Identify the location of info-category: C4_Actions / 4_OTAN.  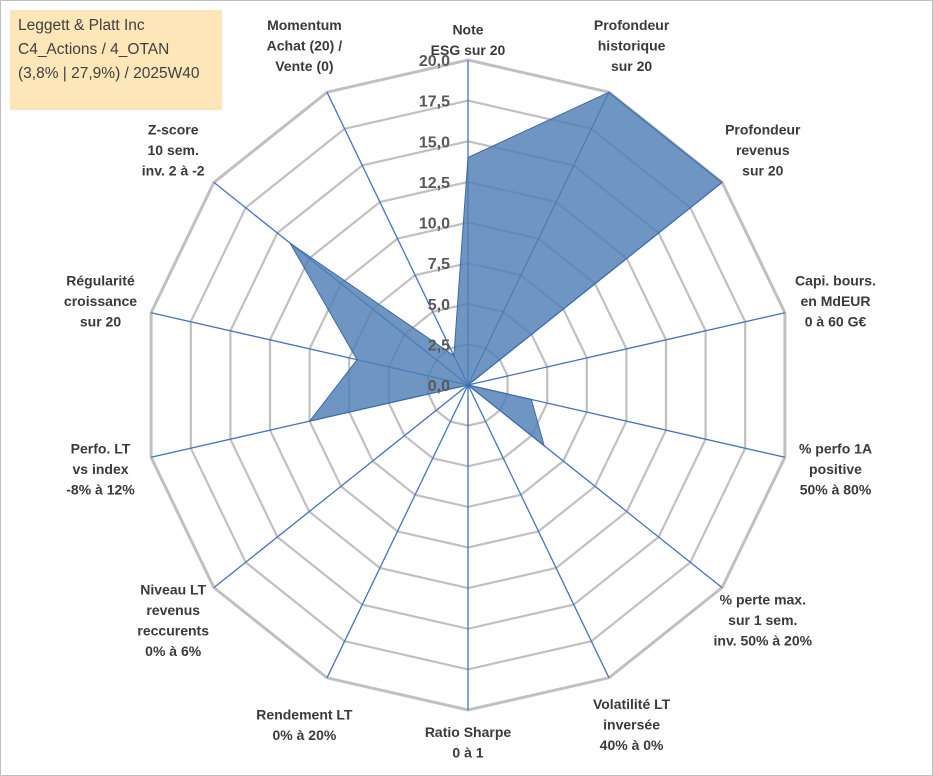
(94, 49).